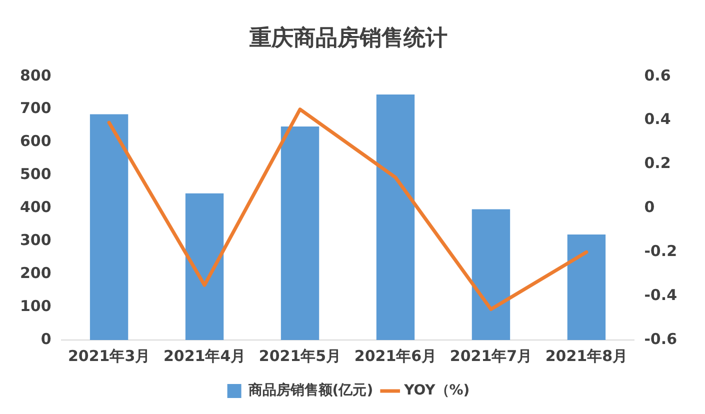  What do you see at coordinates (36, 75) in the screenshot?
I see `y-tick-label: 800` at bounding box center [36, 75].